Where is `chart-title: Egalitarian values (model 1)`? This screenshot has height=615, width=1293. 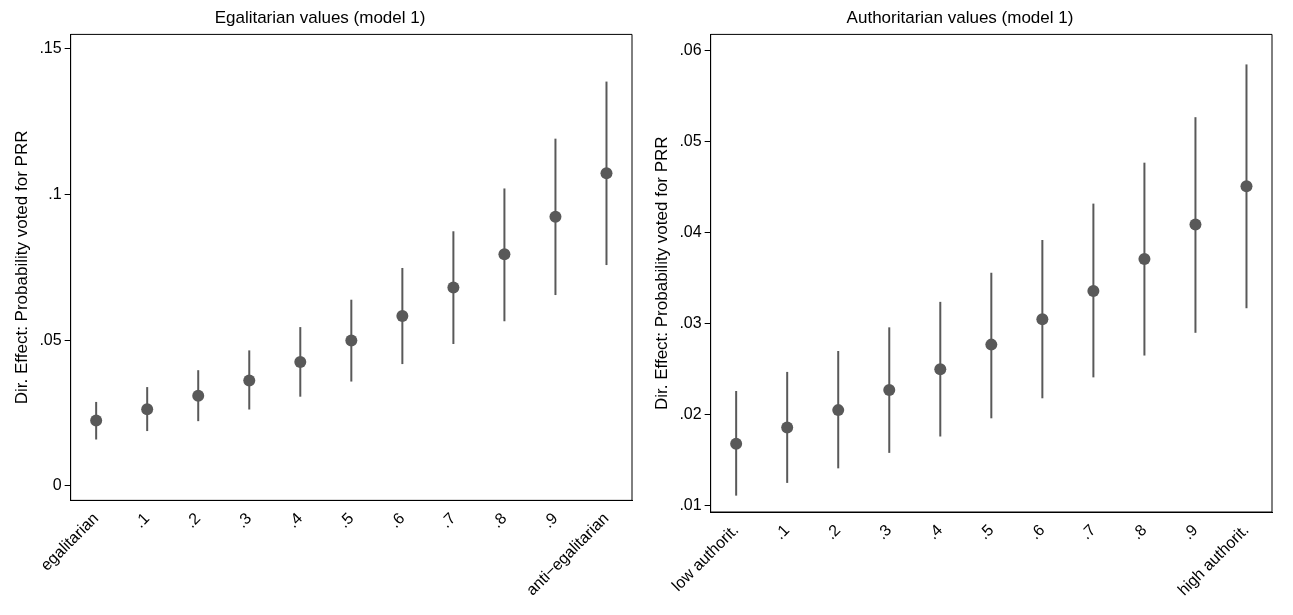 chart-title: Egalitarian values (model 1) is located at coordinates (320, 17).